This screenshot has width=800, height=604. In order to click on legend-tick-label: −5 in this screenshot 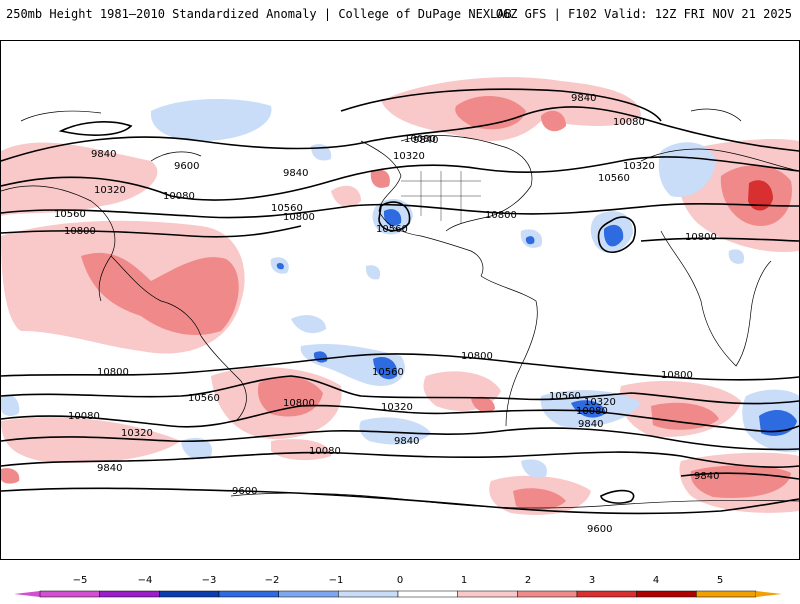, I will do `click(80, 580)`.